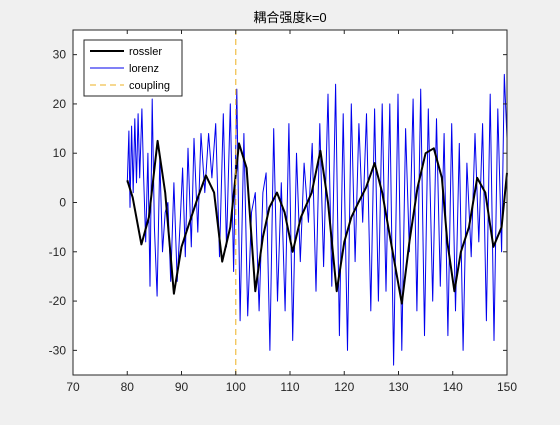 The height and width of the screenshot is (425, 560). Describe the element at coordinates (149, 86) in the screenshot. I see `legend-label-coupling: coupling` at that location.